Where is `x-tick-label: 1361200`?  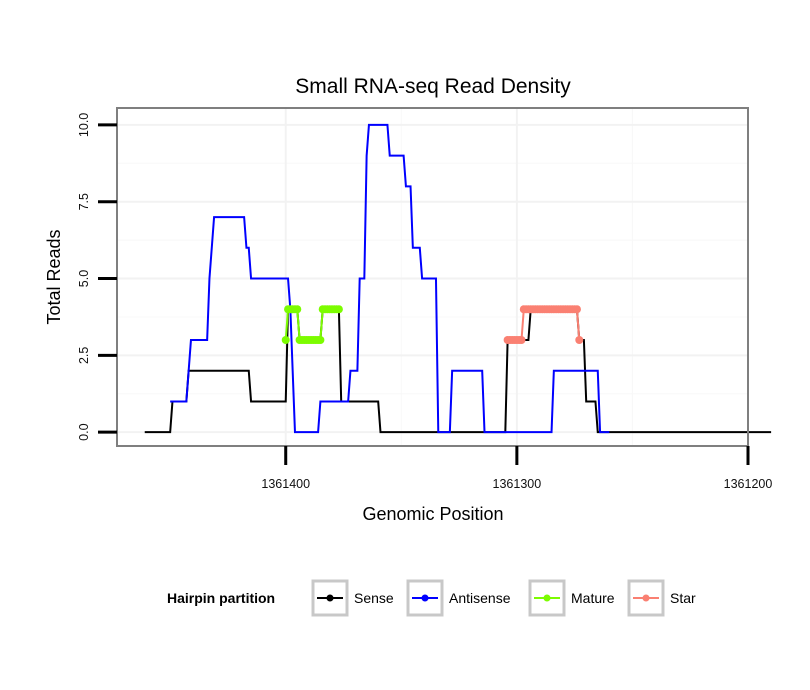
x-tick-label: 1361200 is located at coordinates (748, 484).